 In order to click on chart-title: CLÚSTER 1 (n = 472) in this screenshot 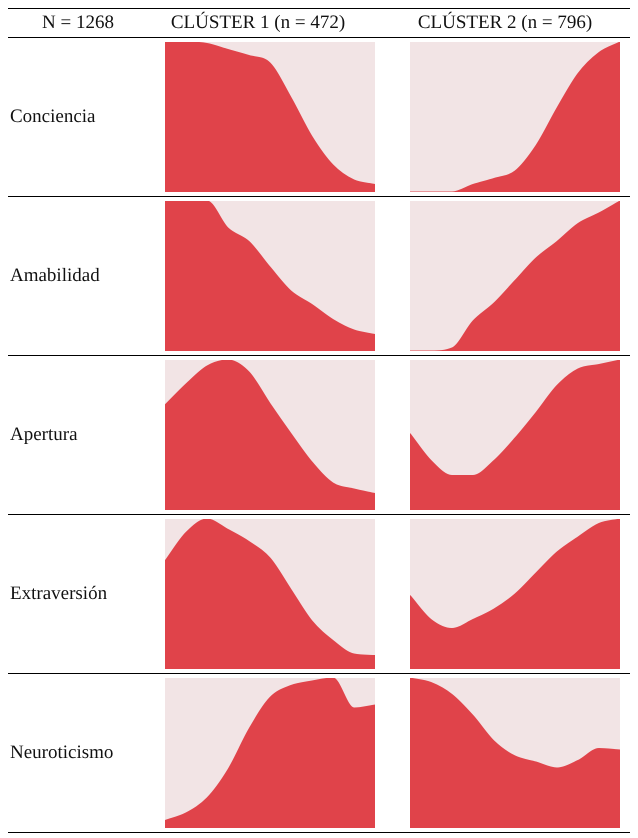, I will do `click(258, 23)`.